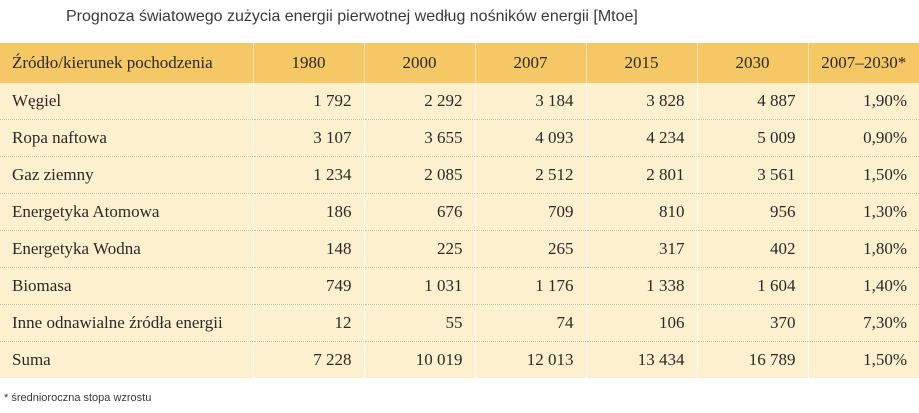 This screenshot has width=919, height=413. I want to click on table-cell: 1,80%, so click(863, 249).